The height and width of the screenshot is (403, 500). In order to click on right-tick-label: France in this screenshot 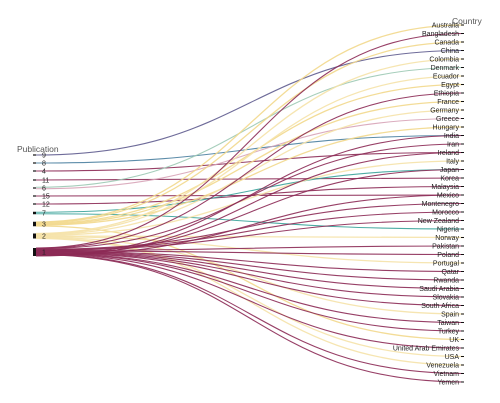, I will do `click(448, 102)`.